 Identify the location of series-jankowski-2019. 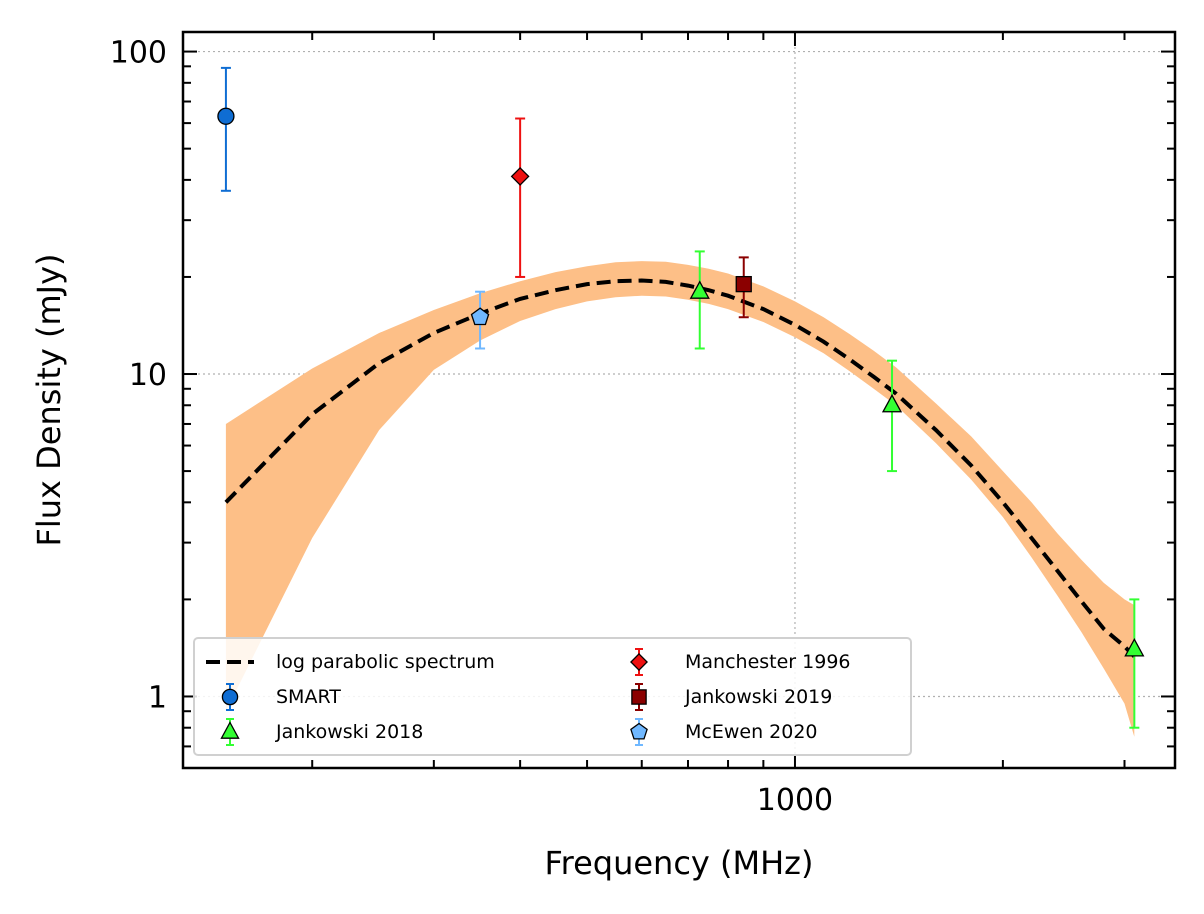
(743, 287).